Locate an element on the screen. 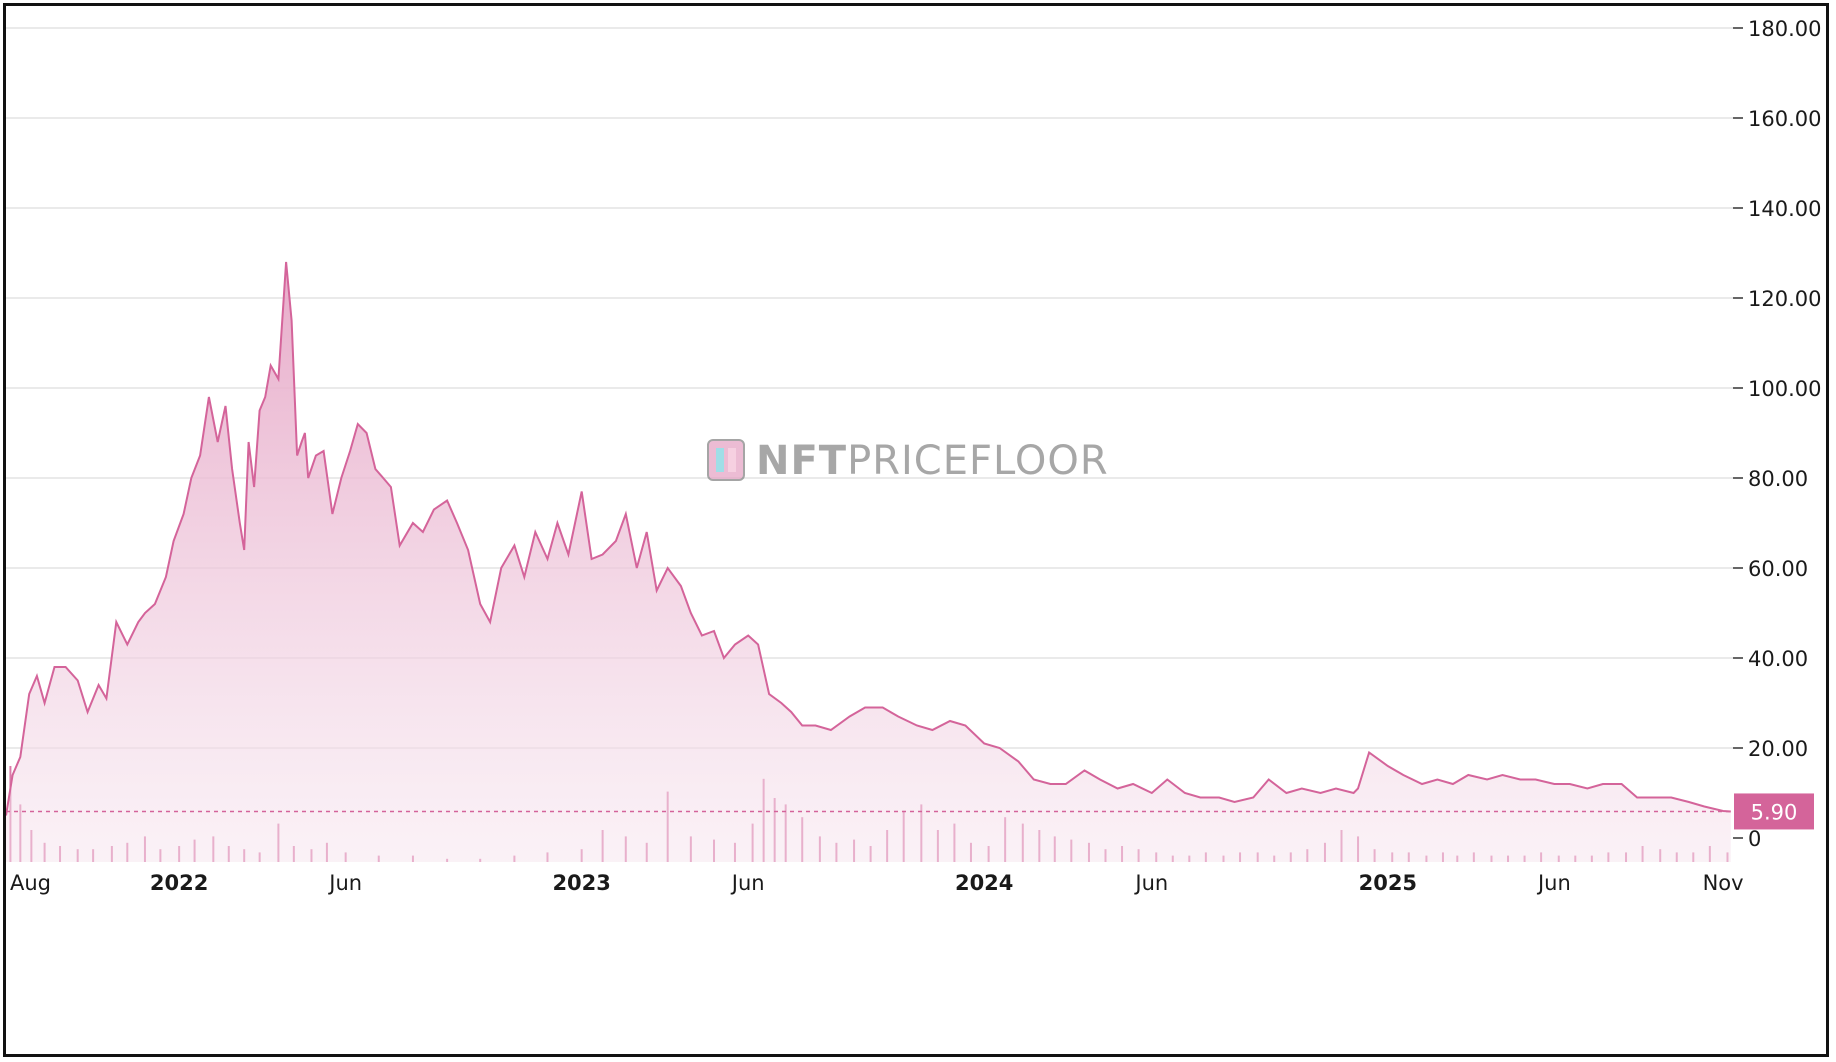  last-price-label: 5.90 is located at coordinates (1774, 812).